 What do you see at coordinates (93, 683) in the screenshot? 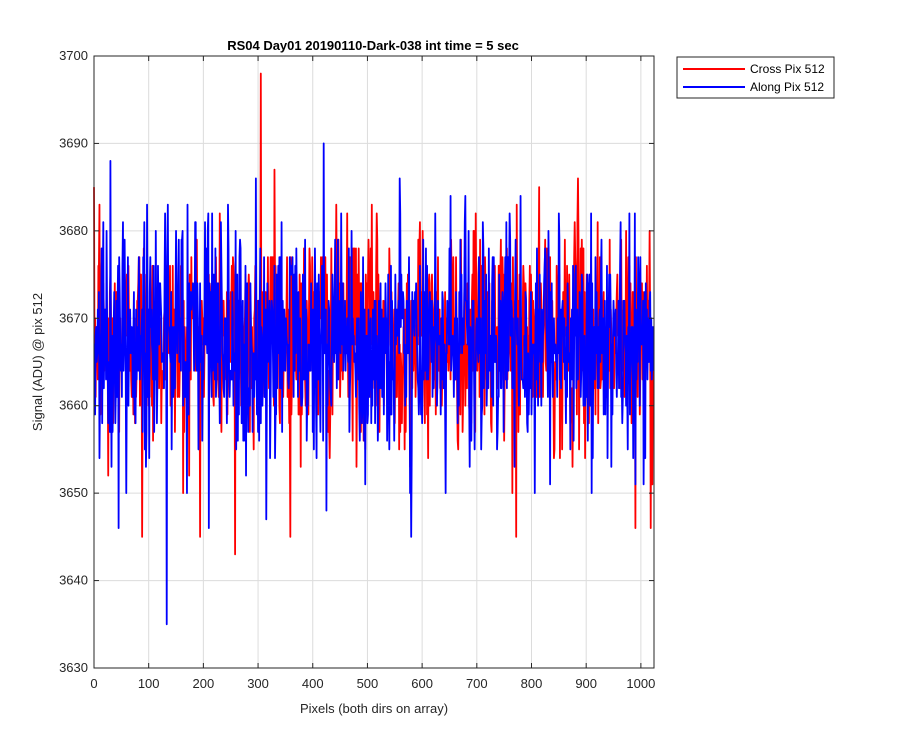
I see `x-tick-label: 0` at bounding box center [93, 683].